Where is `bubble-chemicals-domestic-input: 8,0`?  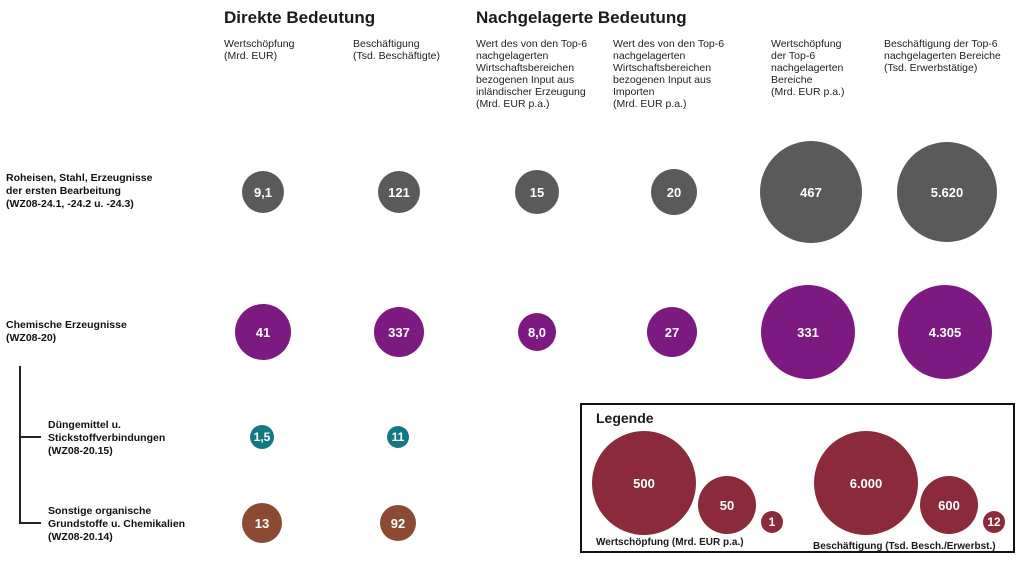 bubble-chemicals-domestic-input: 8,0 is located at coordinates (537, 332).